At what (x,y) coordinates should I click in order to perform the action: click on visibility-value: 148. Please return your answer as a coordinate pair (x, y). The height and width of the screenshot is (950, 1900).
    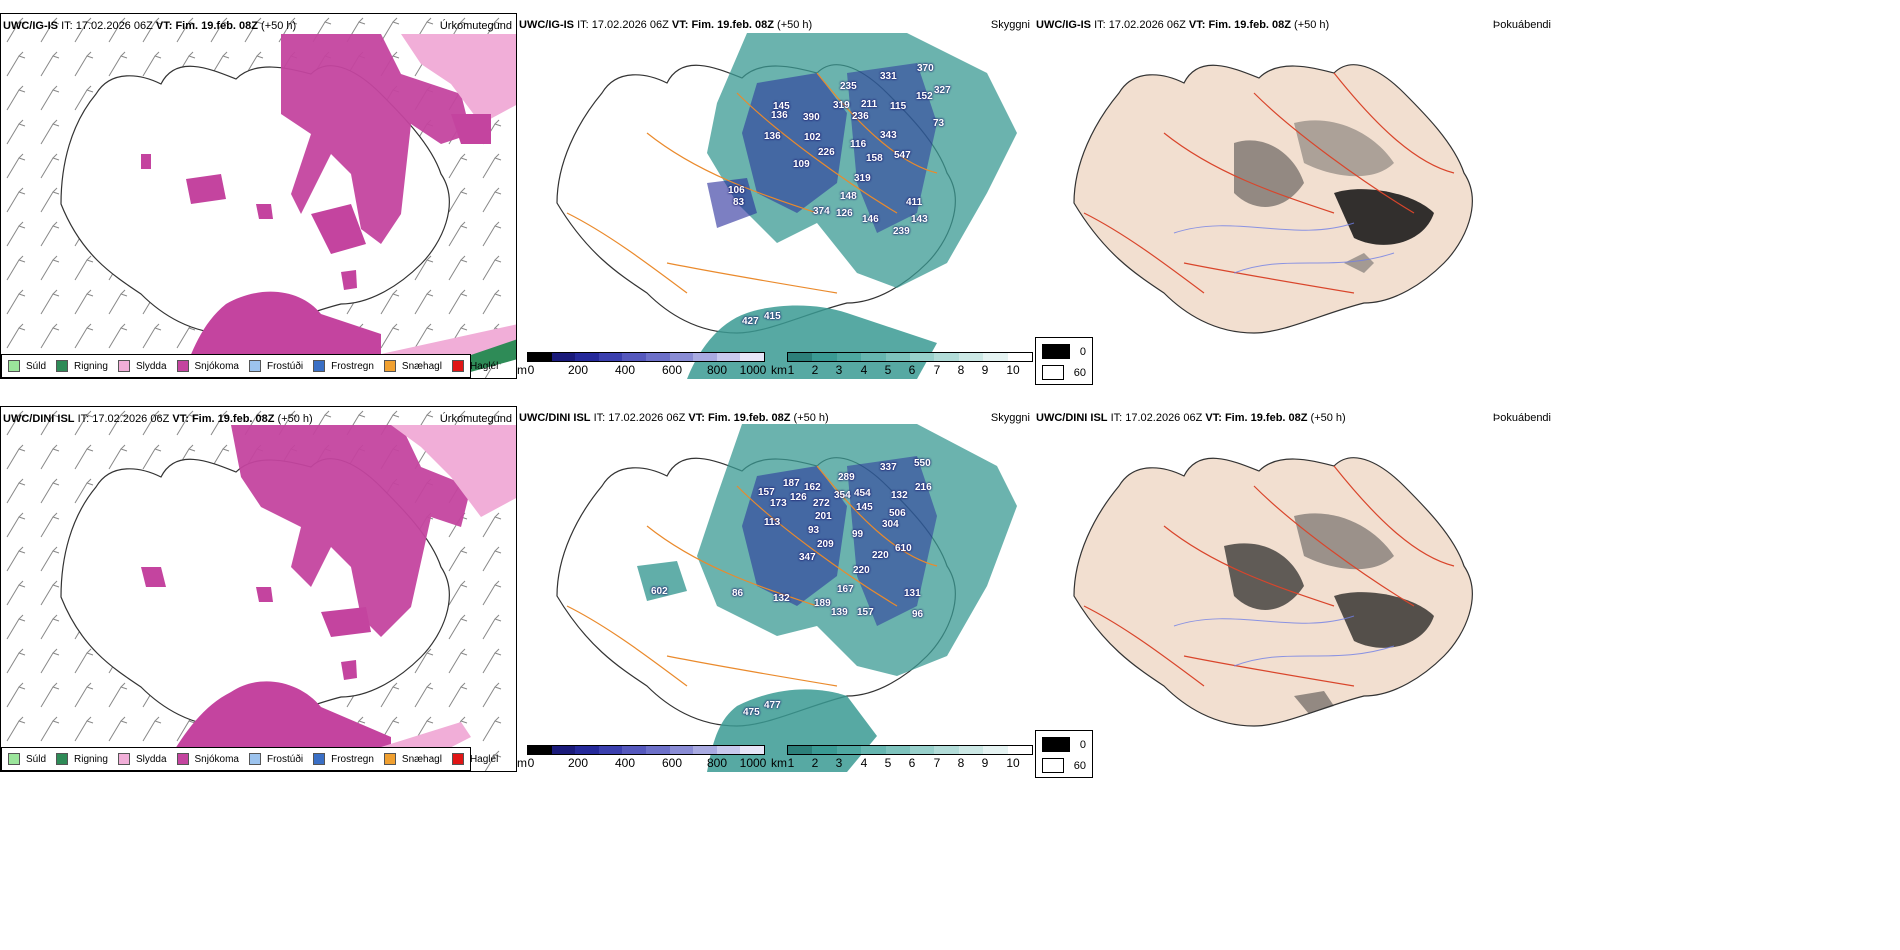
    Looking at the image, I should click on (848, 196).